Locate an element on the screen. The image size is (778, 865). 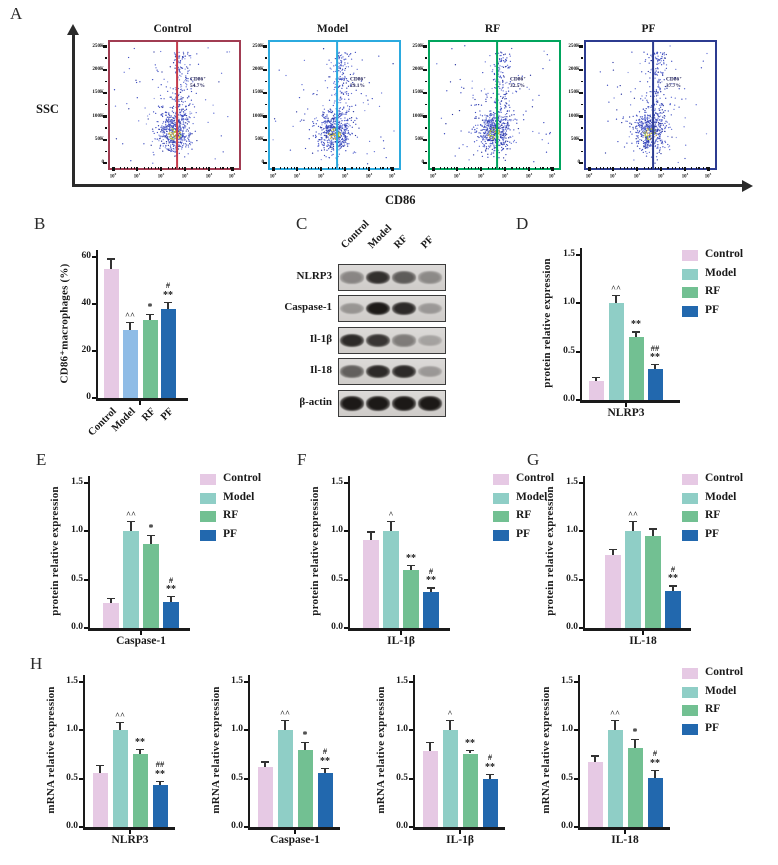
gate-marker-name: CD86⁺ is located at coordinates (198, 80).